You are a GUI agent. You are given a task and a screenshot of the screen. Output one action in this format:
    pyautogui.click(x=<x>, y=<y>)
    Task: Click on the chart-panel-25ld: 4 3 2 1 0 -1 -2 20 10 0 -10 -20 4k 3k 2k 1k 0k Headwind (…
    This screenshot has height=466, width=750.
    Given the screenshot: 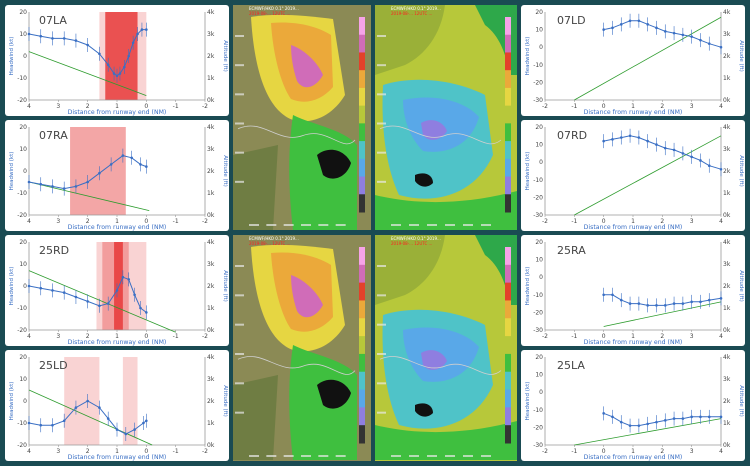 What is the action you would take?
    pyautogui.click(x=117, y=405)
    